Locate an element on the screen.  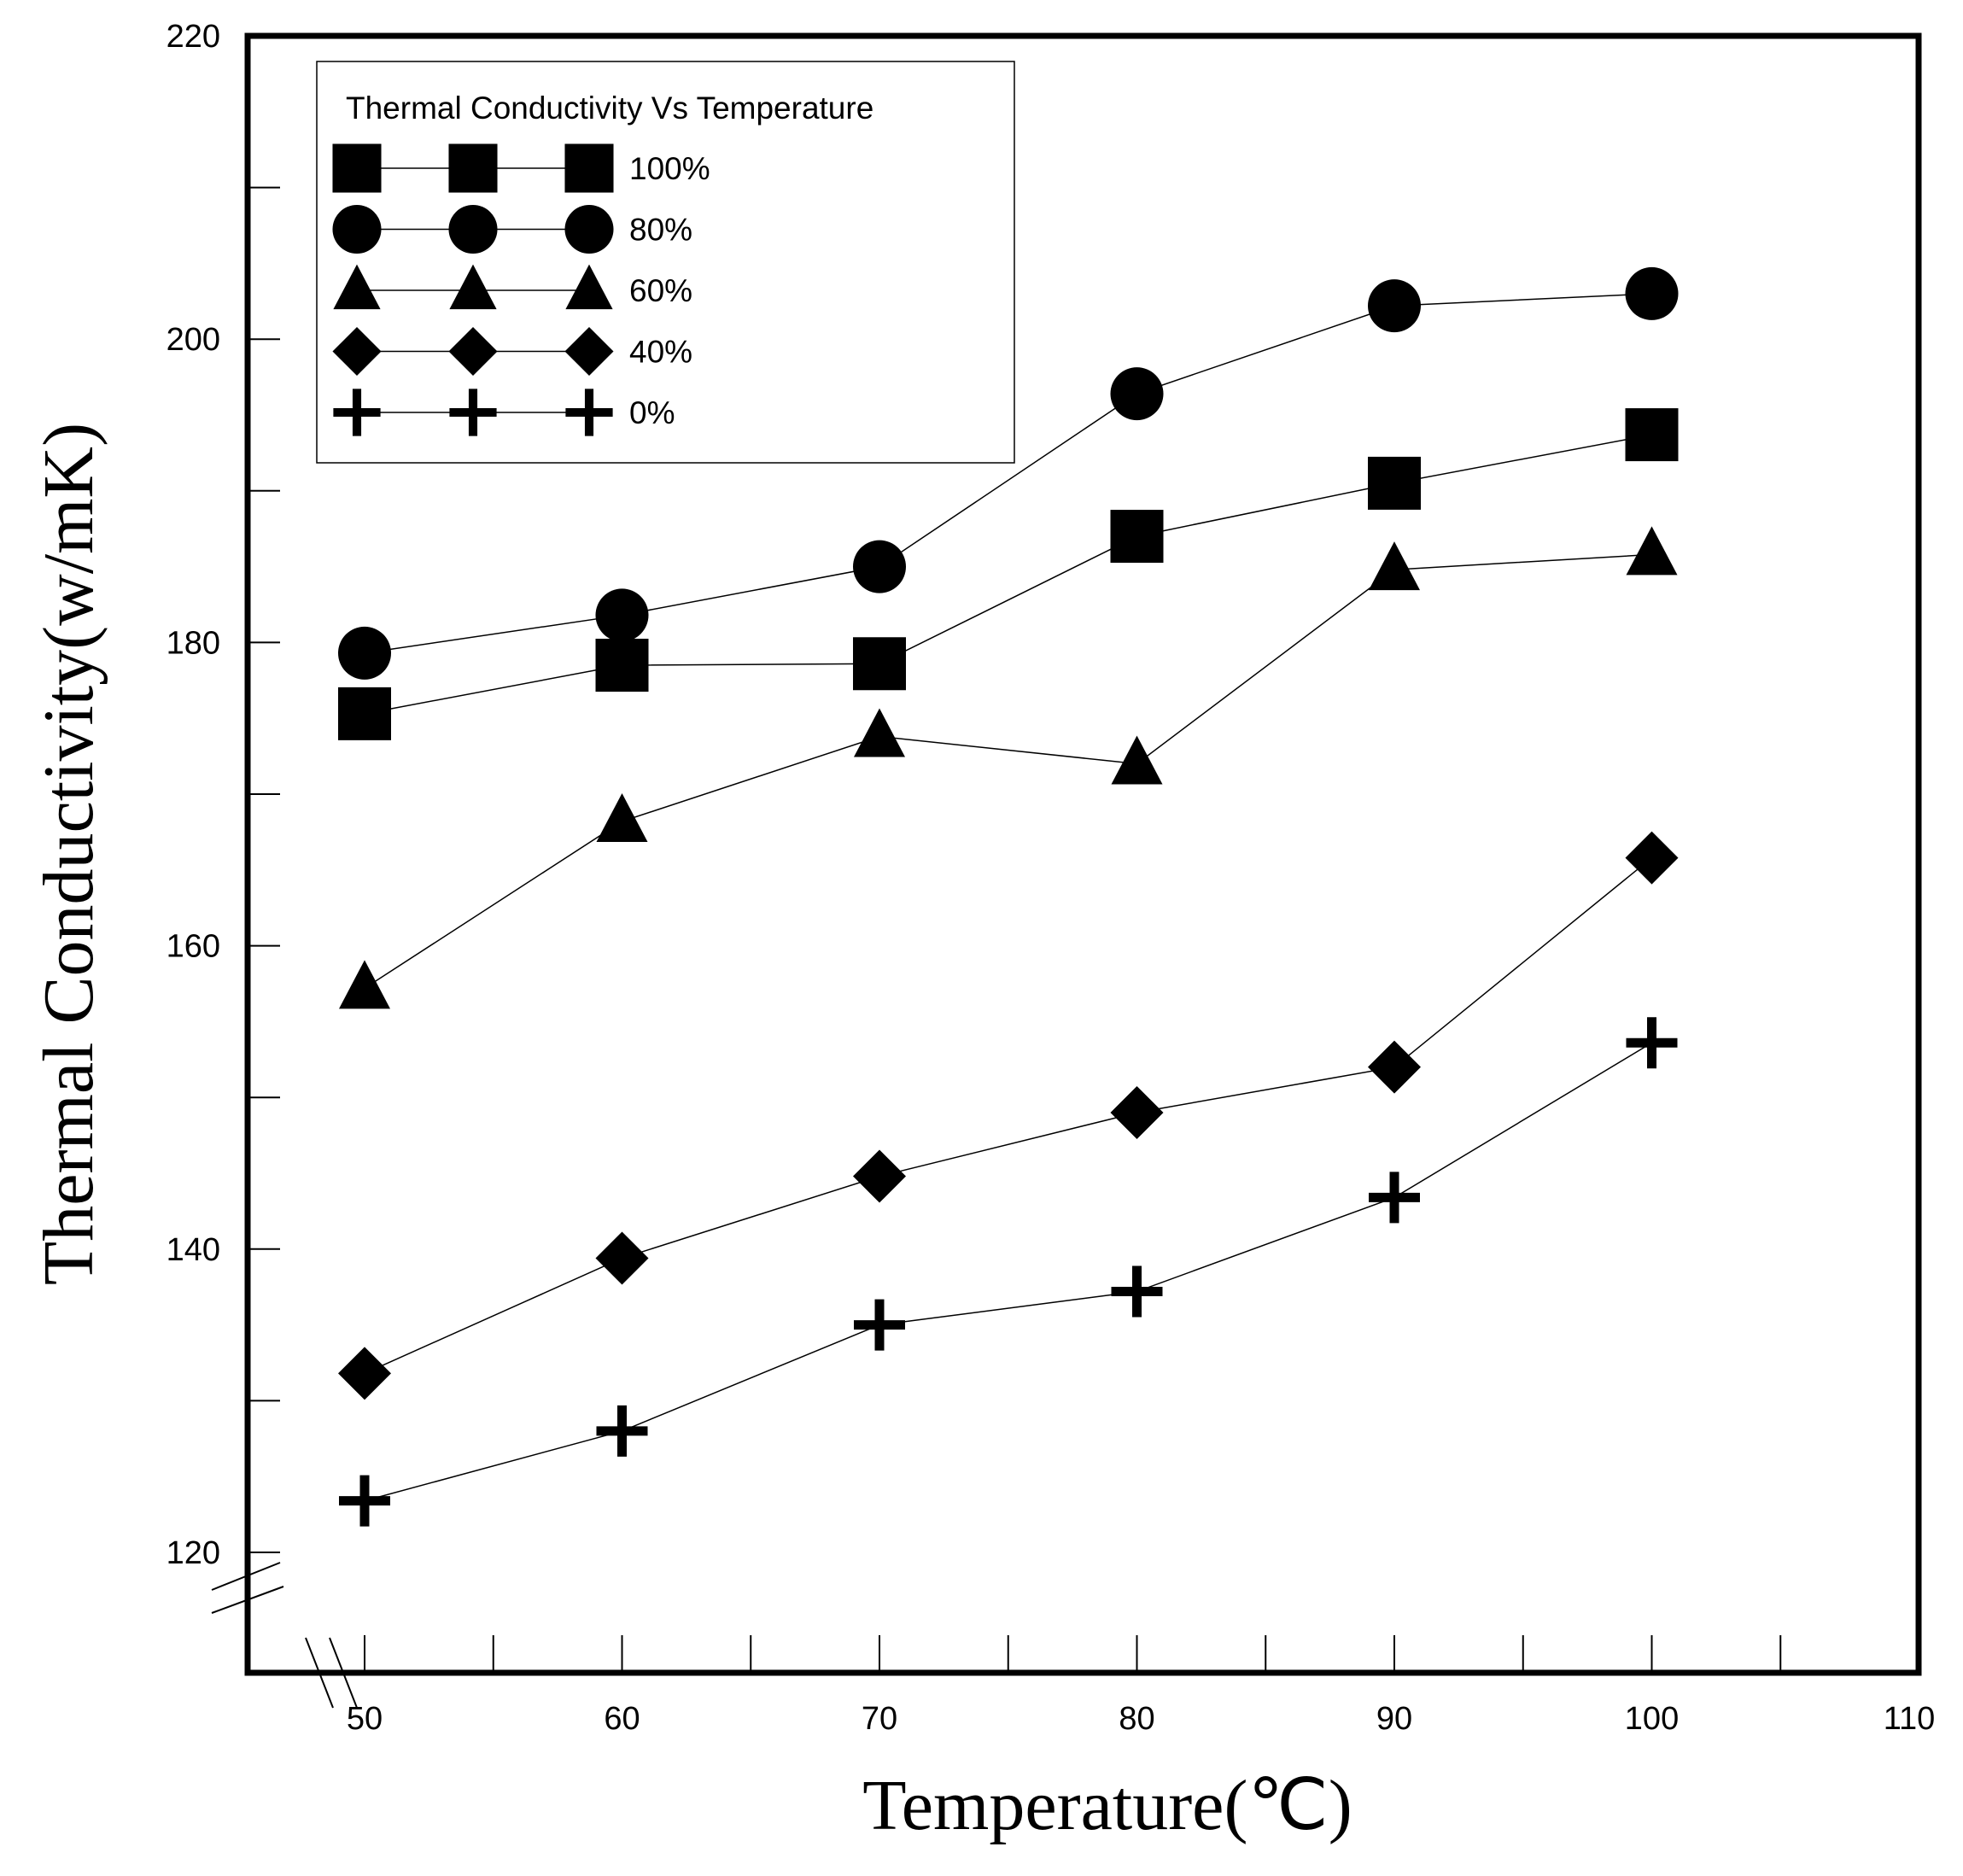
x-tick-label: 80 is located at coordinates (1136, 1719).